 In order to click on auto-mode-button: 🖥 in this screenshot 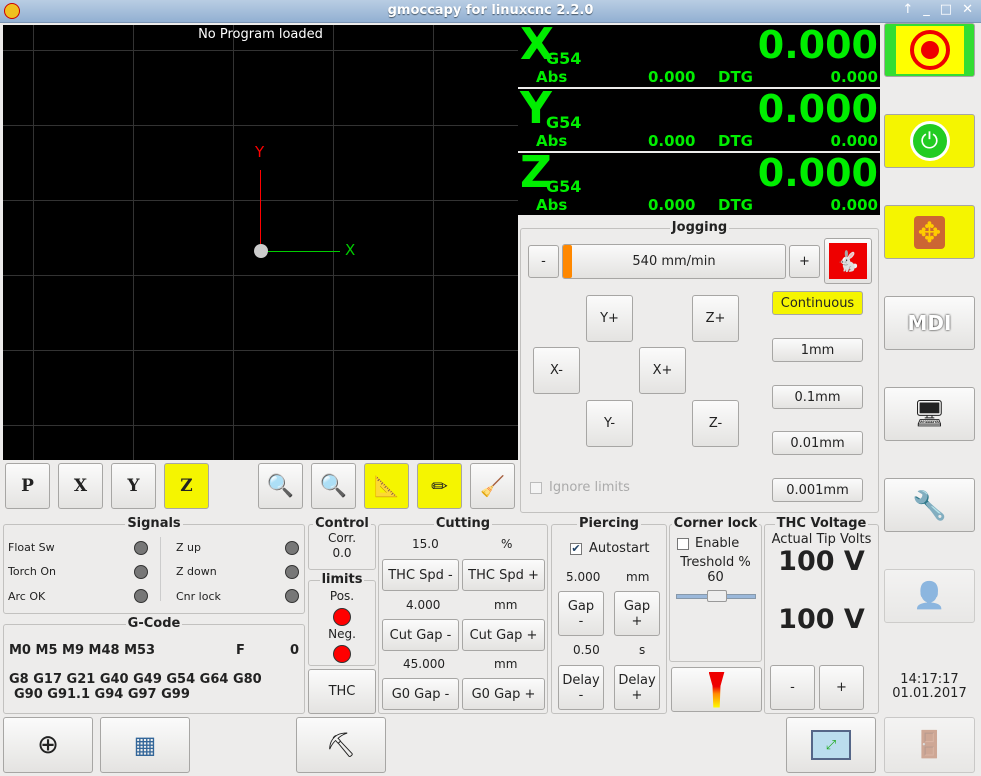, I will do `click(929, 414)`.